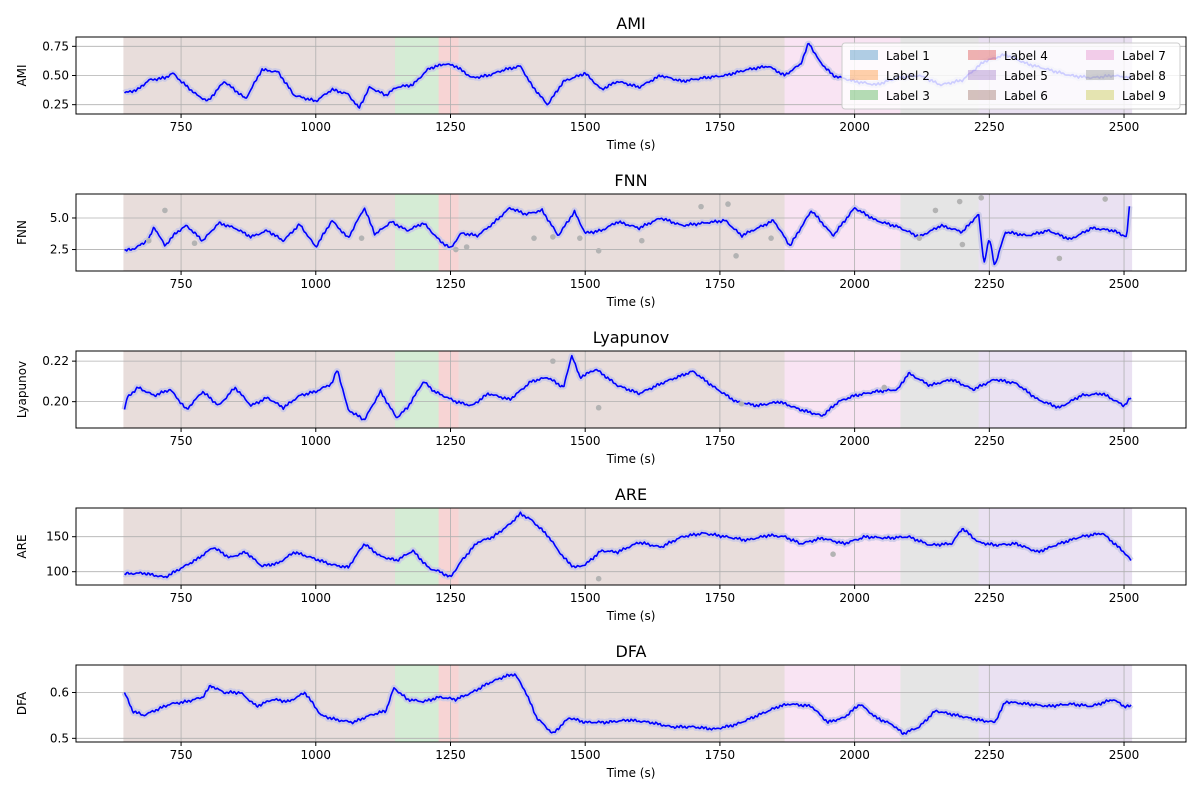  I want to click on legend-label: Label 4, so click(1026, 56).